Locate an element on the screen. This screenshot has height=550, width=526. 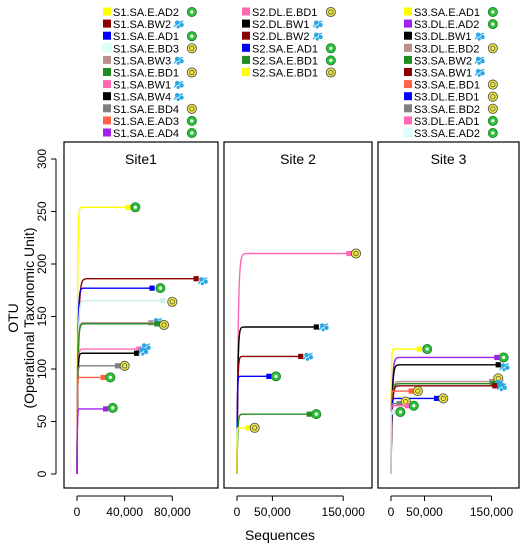
legend-item: S1.SA.E.BD1 is located at coordinates (150, 73).